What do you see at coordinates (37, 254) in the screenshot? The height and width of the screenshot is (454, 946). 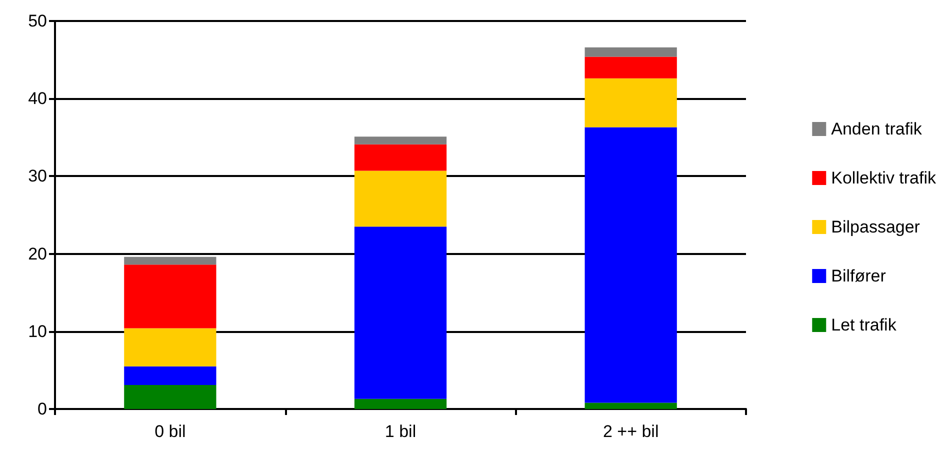 I see `y-tick-label: 20` at bounding box center [37, 254].